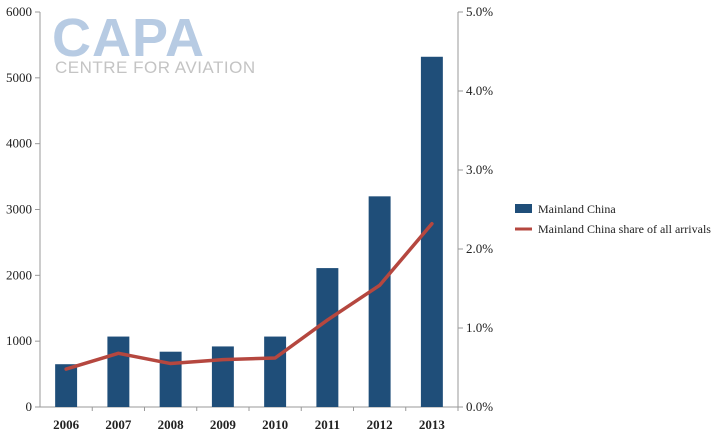 Image resolution: width=724 pixels, height=437 pixels. Describe the element at coordinates (171, 424) in the screenshot. I see `x-tick-label: 2008` at that location.